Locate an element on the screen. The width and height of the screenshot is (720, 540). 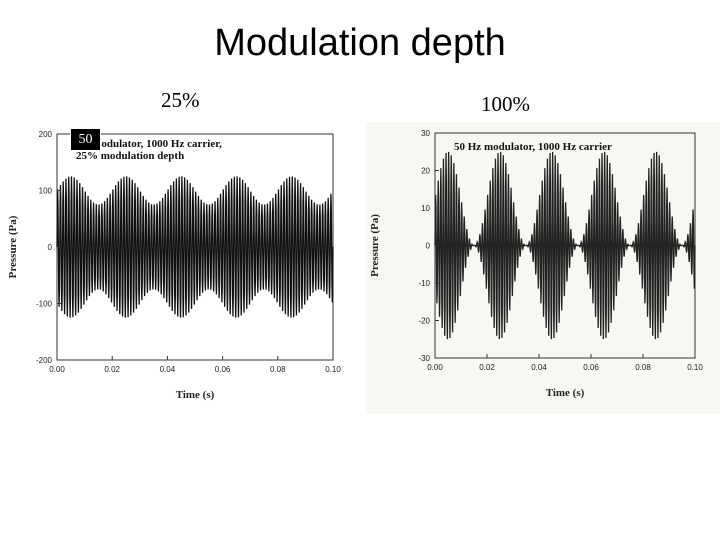
y-tick-label: 30 is located at coordinates (425, 133).